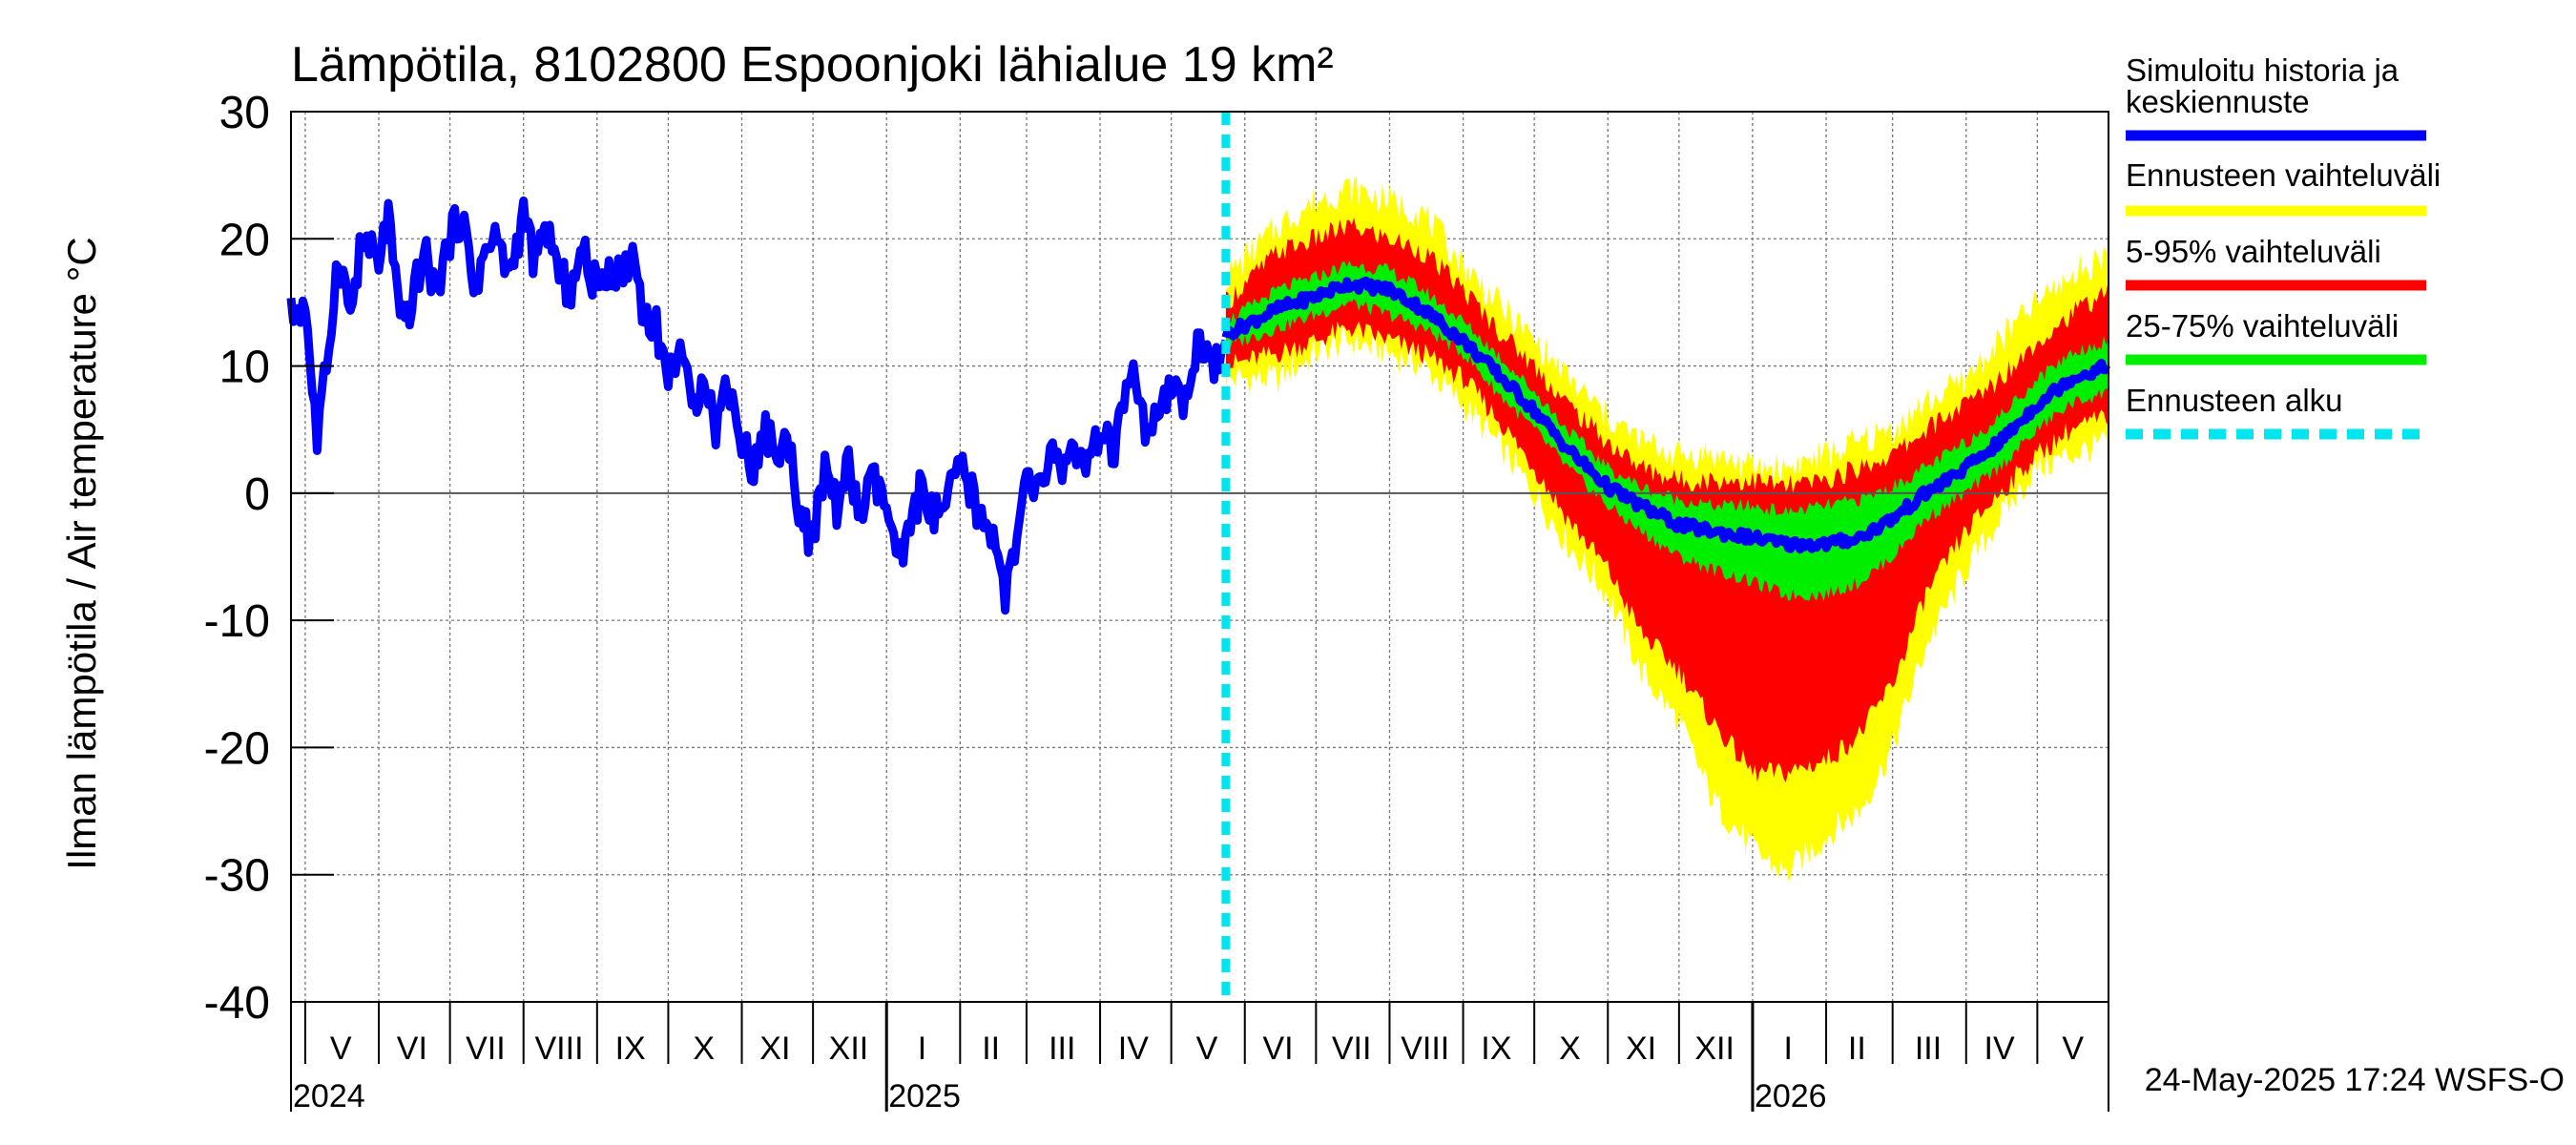  Describe the element at coordinates (237, 748) in the screenshot. I see `y-tick-label: -20` at that location.